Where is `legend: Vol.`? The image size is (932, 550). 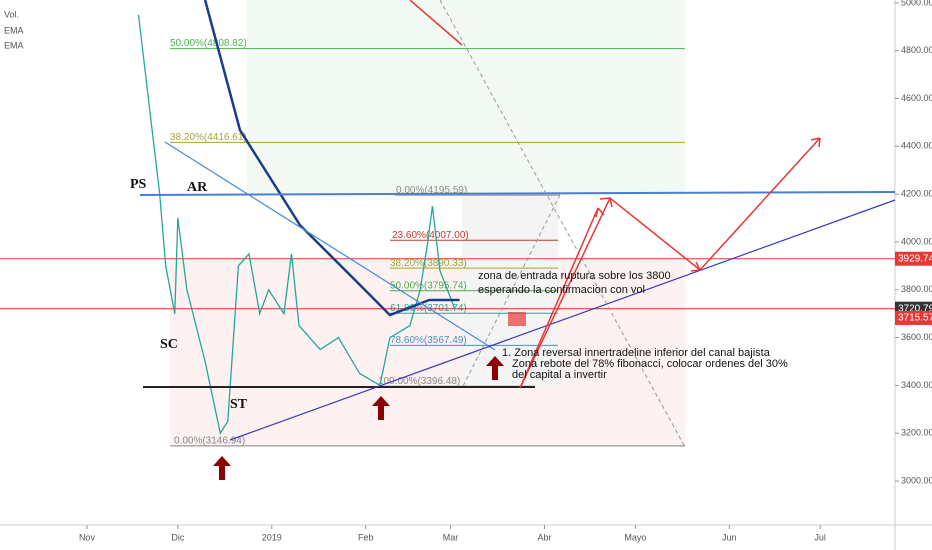
legend: Vol. is located at coordinates (11, 14).